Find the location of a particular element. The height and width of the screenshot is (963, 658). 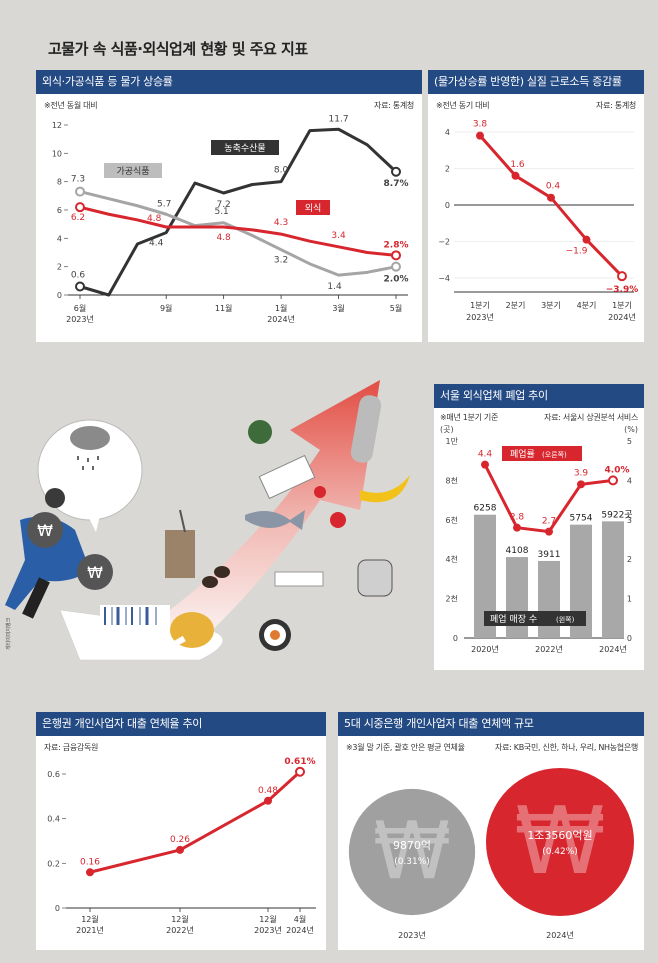

delinquency-amount-chart: ₩9870억 (0.31%) 2023년 ₩1조3560억원 (0.42%) 2024년 is located at coordinates (491, 854).